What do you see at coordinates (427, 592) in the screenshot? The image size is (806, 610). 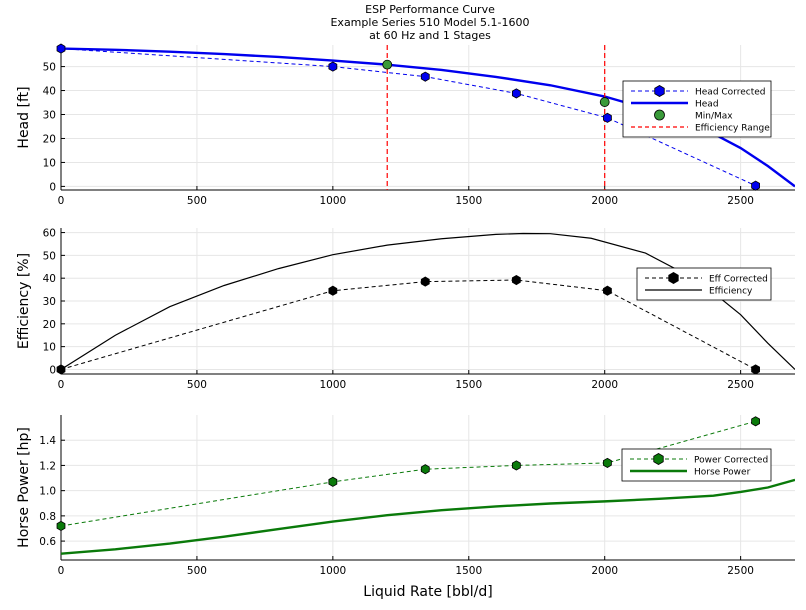 I see `x-axis-label: Liquid Rate [bbl/d]` at bounding box center [427, 592].